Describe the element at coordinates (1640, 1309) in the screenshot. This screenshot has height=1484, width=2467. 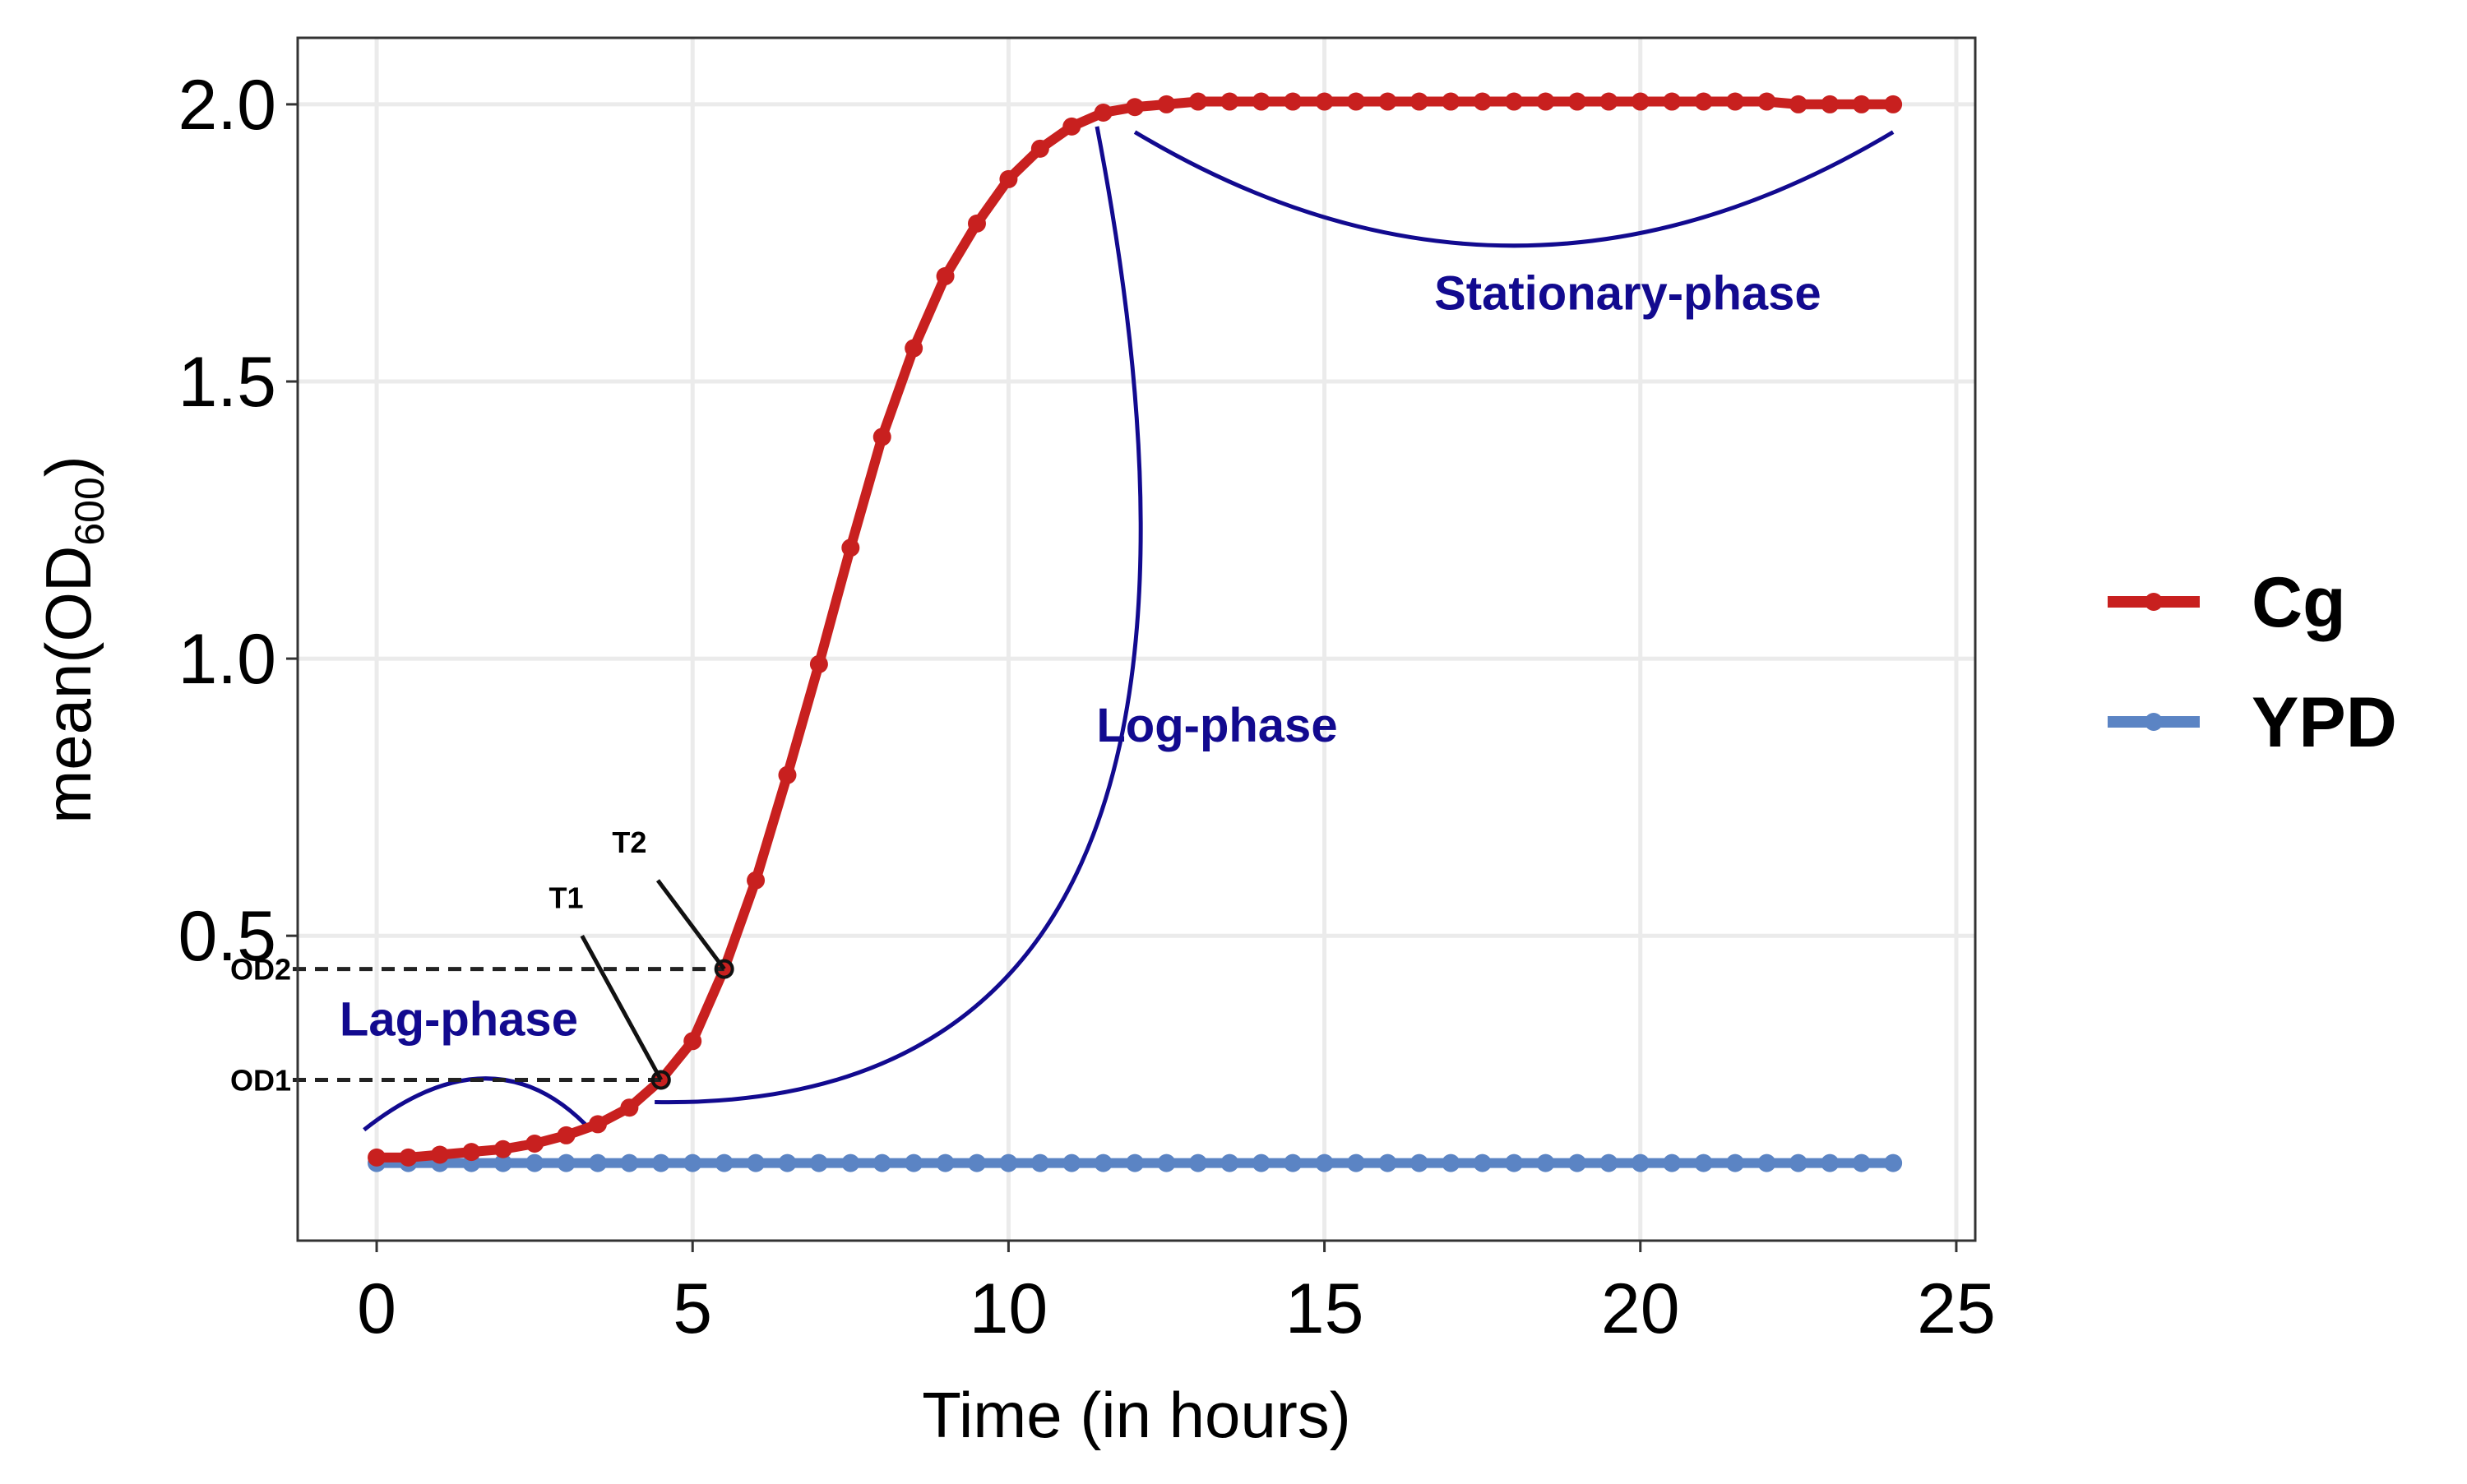
I see `x-tick-label-4: 20` at that location.